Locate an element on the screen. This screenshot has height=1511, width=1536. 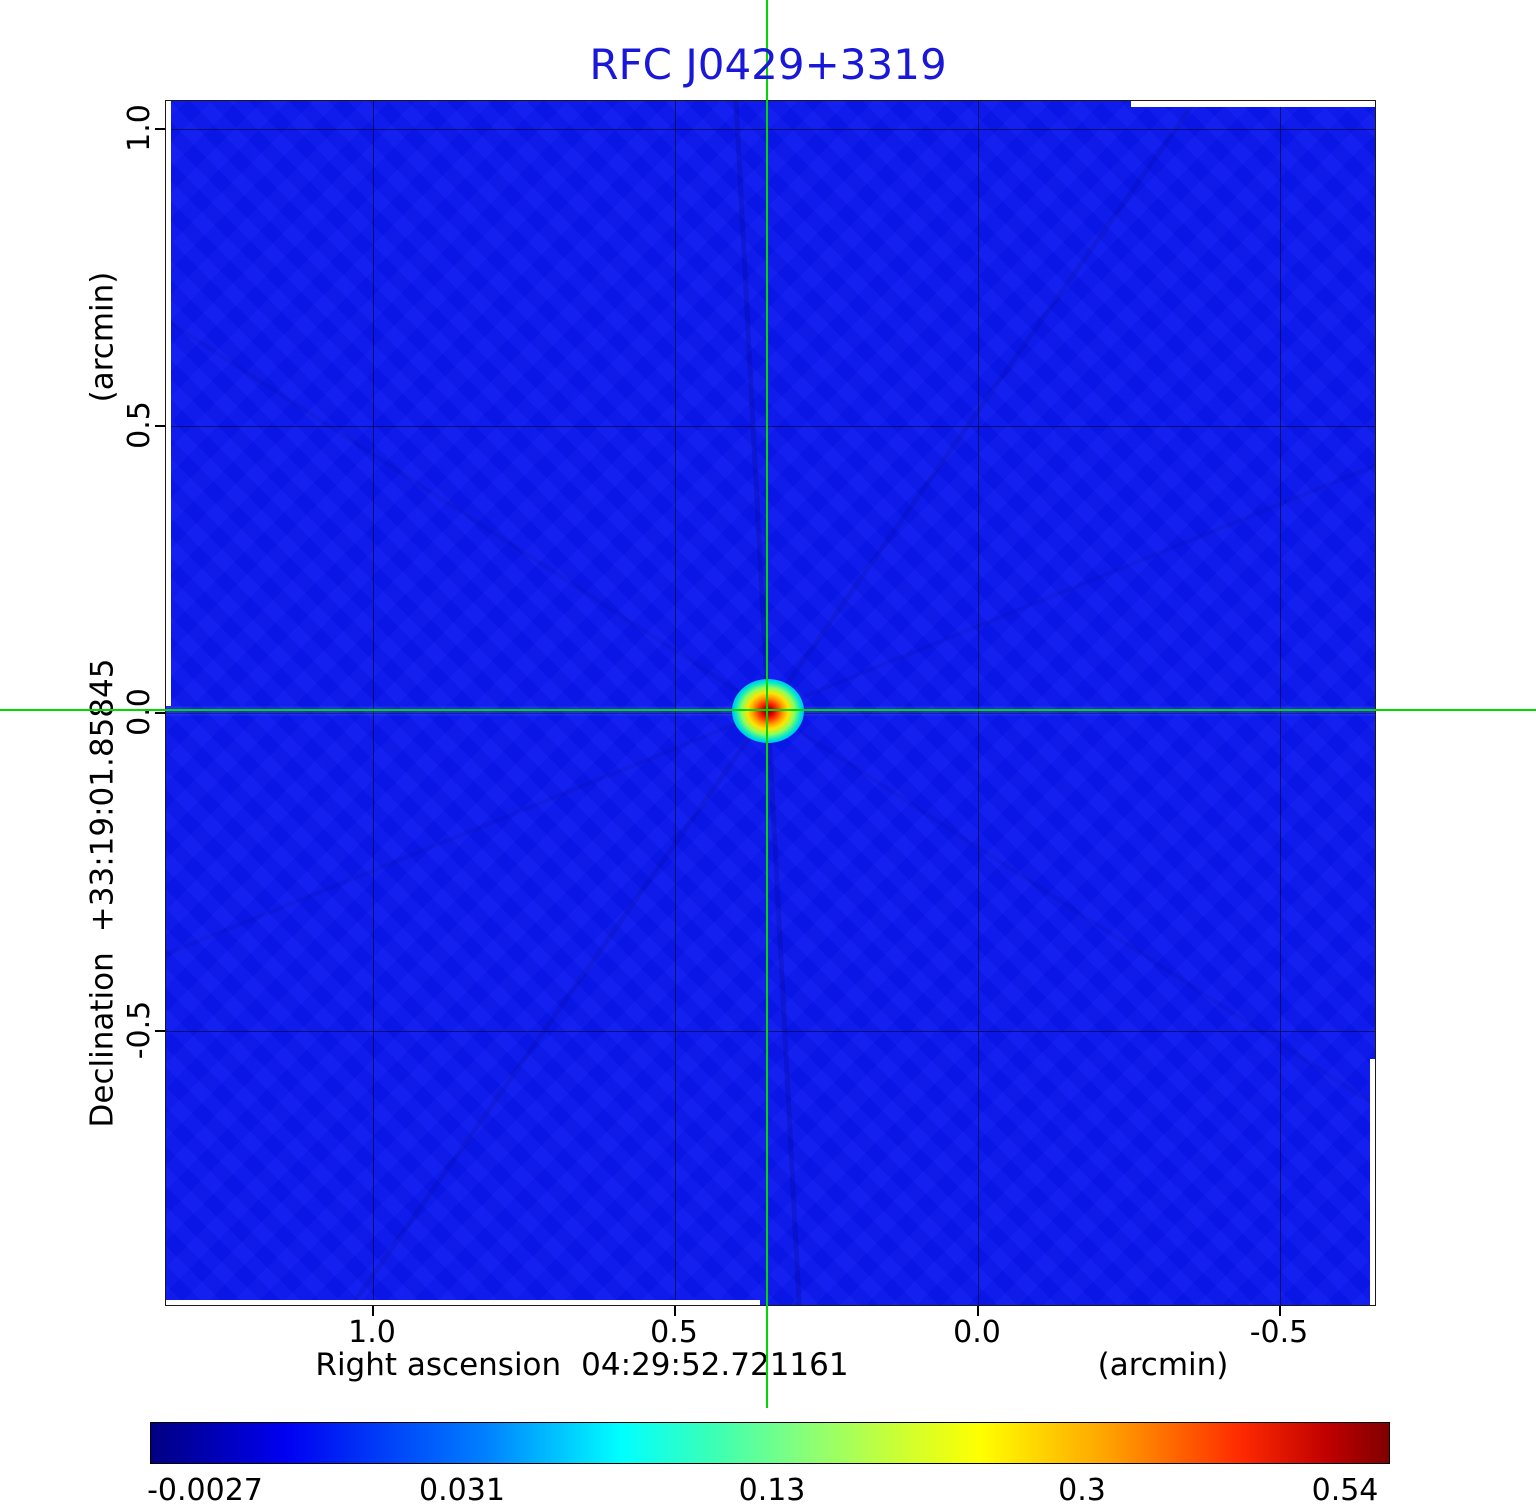
colorbar-tick-label: 0.13 is located at coordinates (772, 1490).